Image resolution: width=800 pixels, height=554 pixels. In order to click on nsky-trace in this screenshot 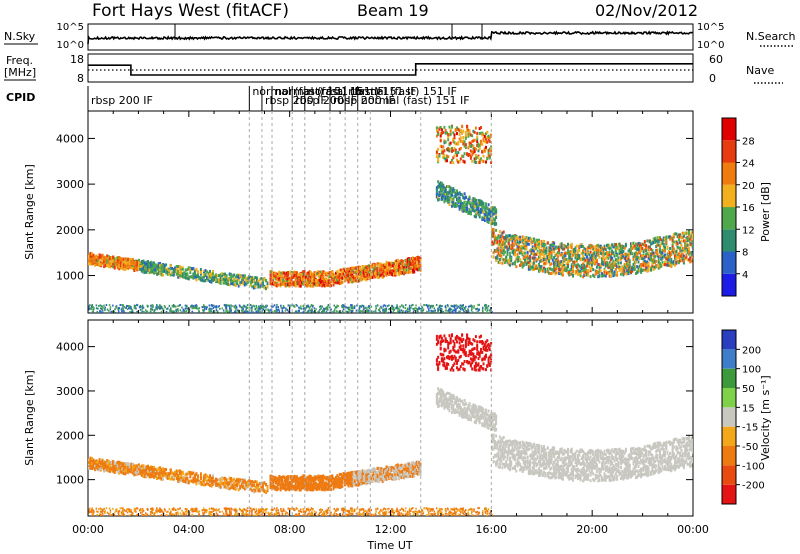, I will do `click(390, 37)`.